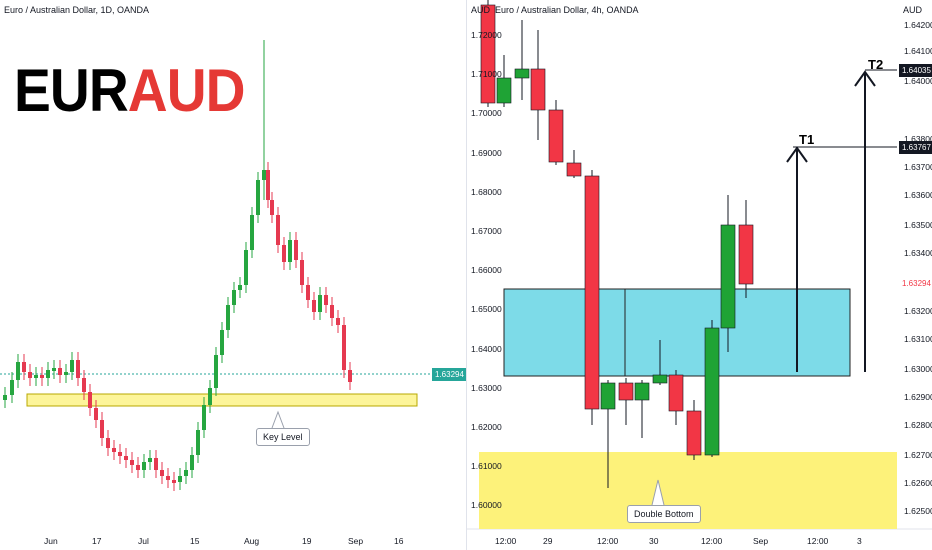 The width and height of the screenshot is (932, 550). What do you see at coordinates (913, 10) in the screenshot?
I see `right-axis-title: AUD` at bounding box center [913, 10].